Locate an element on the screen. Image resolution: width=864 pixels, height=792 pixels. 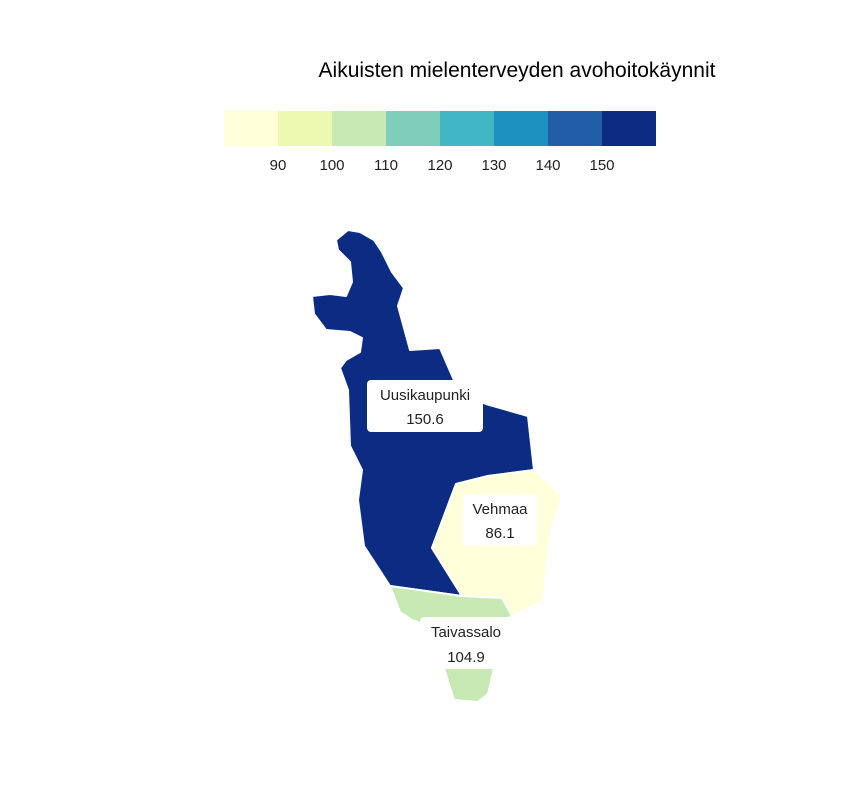
label-vehmaa: Vehmaa 86.1 is located at coordinates (500, 520).